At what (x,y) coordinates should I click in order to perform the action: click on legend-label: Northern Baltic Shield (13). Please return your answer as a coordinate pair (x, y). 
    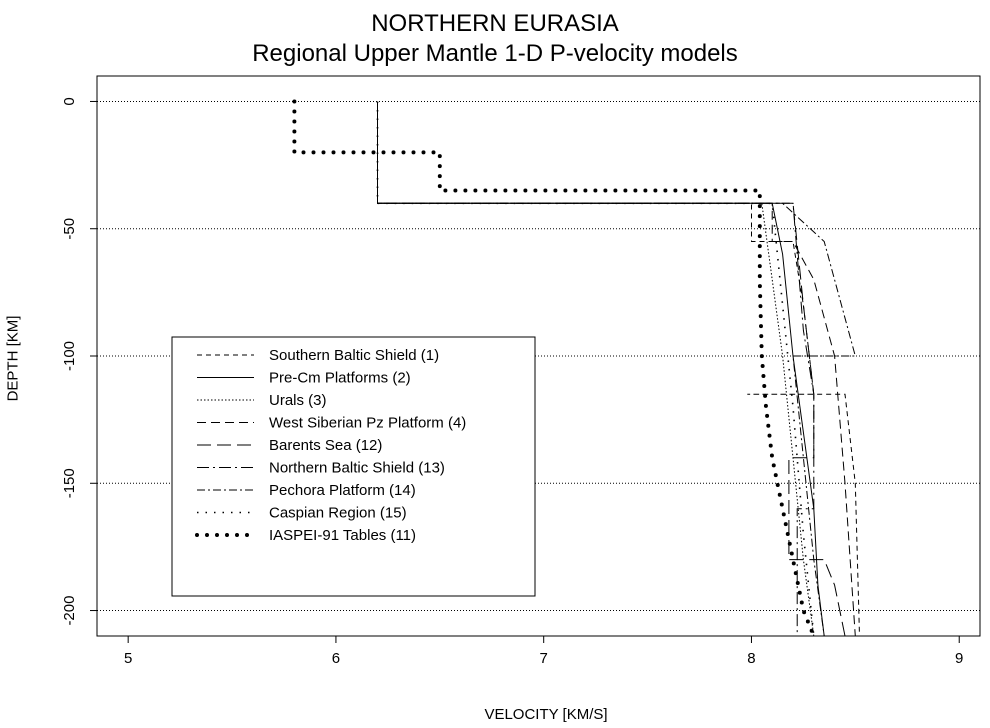
    Looking at the image, I should click on (357, 468).